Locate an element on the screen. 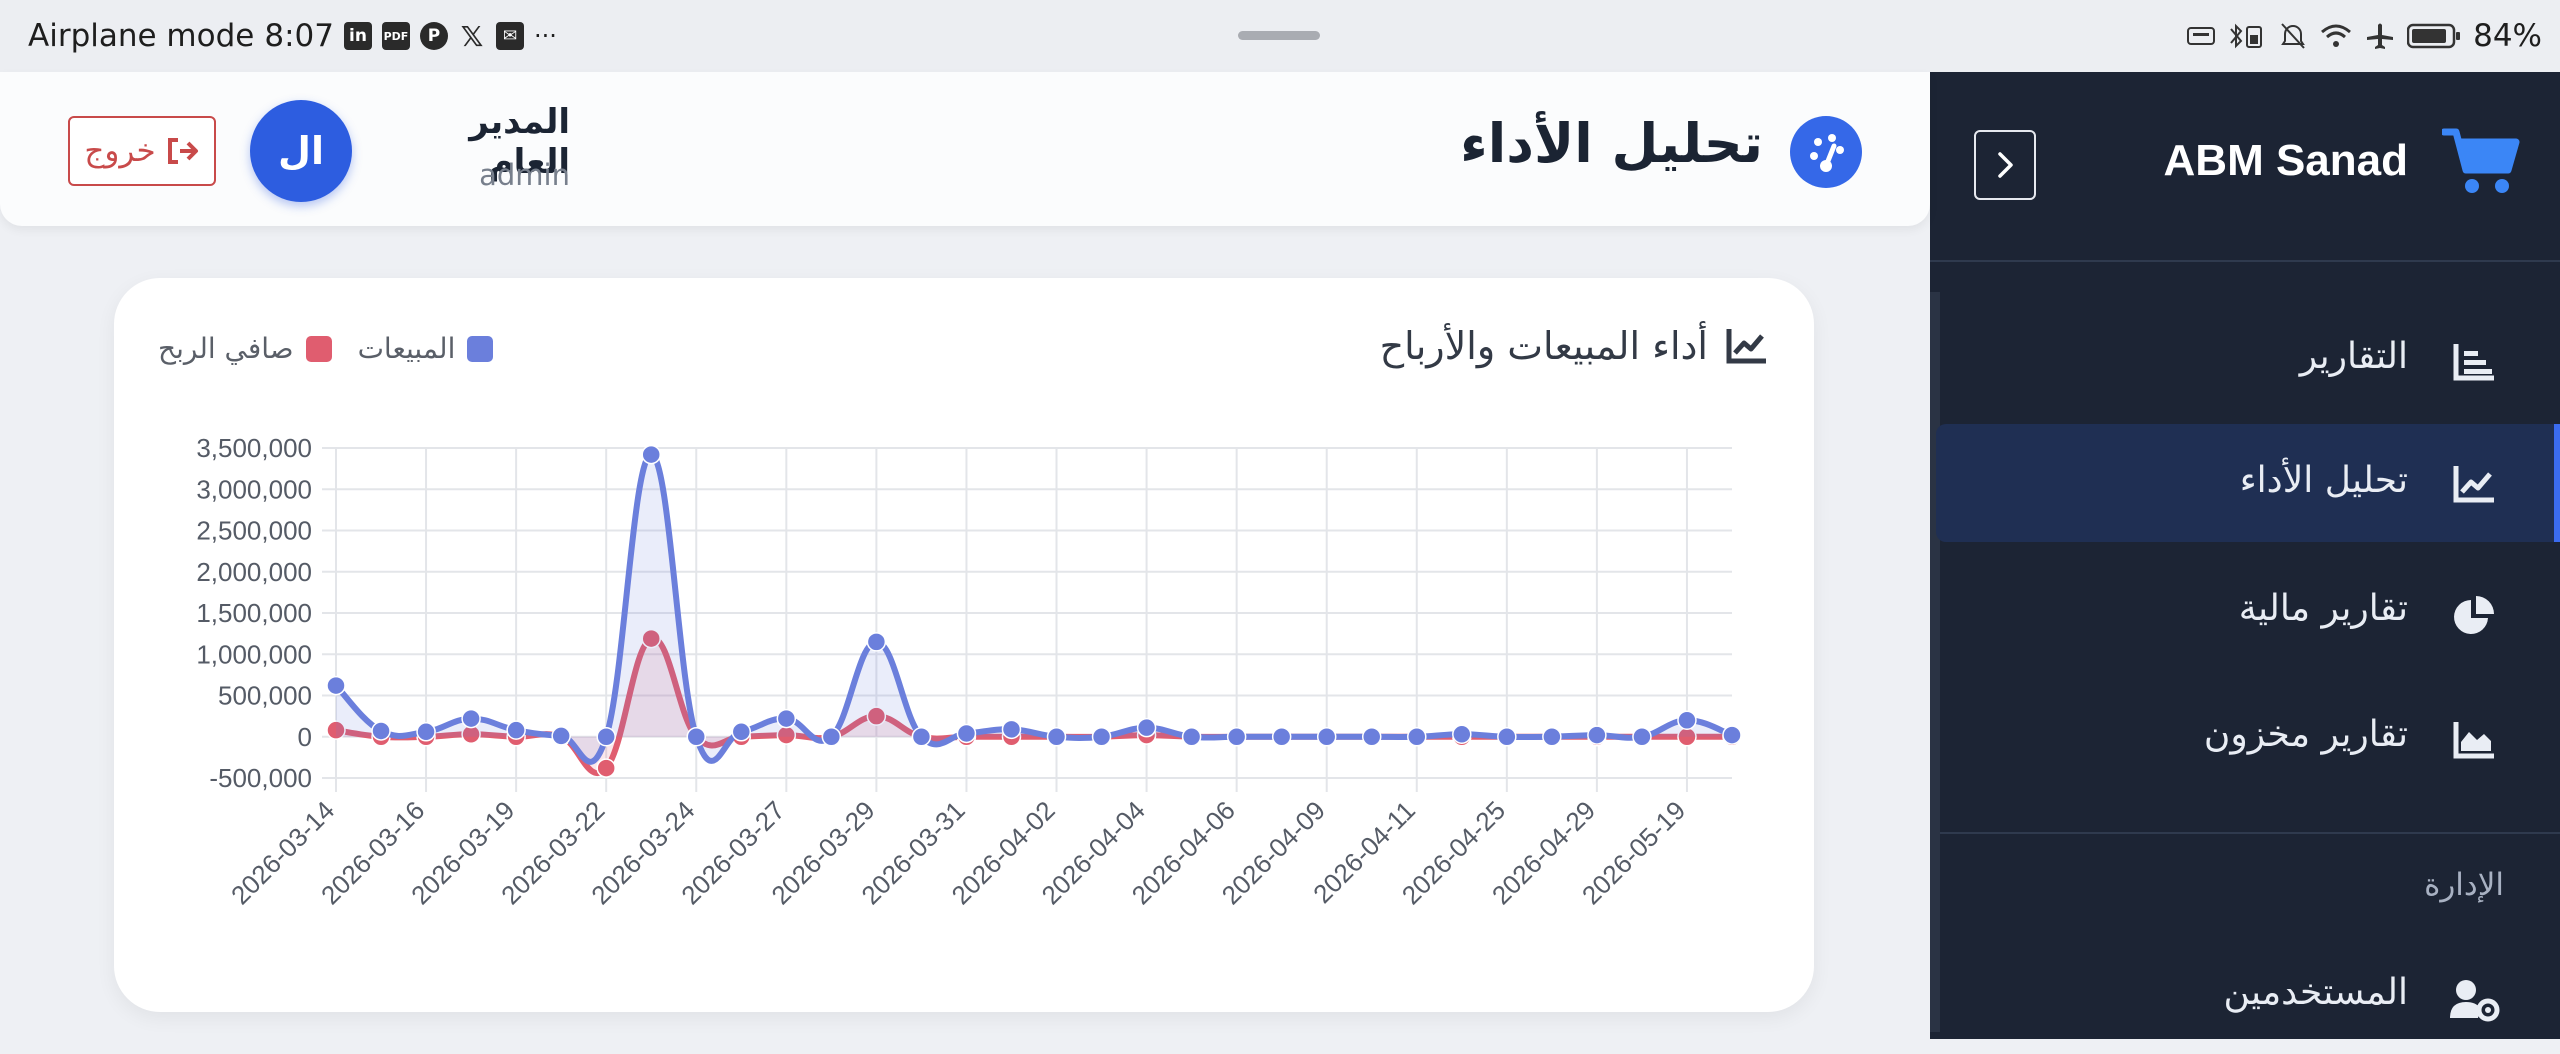  sidebar-item-reports: التقارير is located at coordinates (2251, 359).